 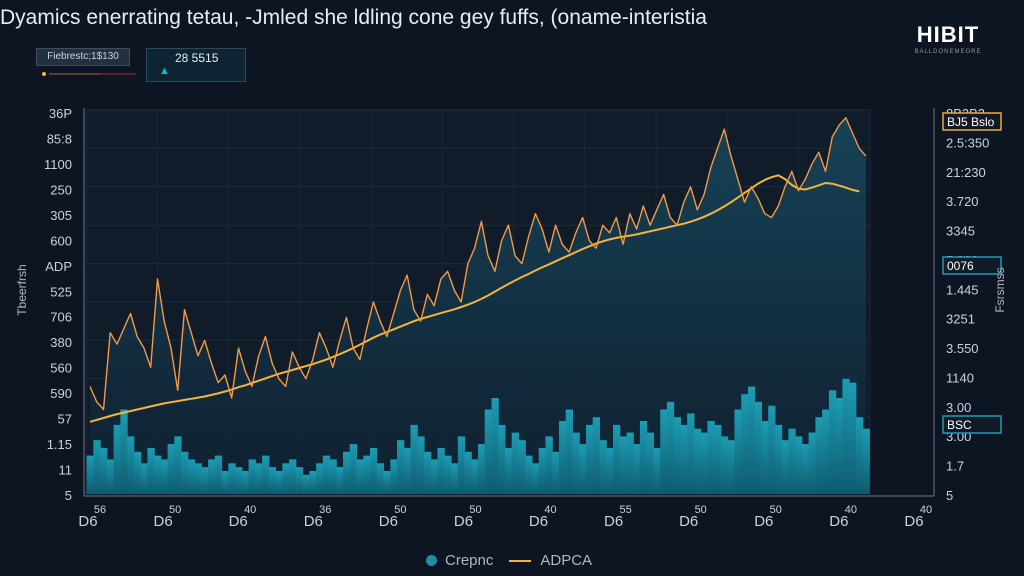 I want to click on y-tick-label-left: 1.15, so click(x=59, y=444).